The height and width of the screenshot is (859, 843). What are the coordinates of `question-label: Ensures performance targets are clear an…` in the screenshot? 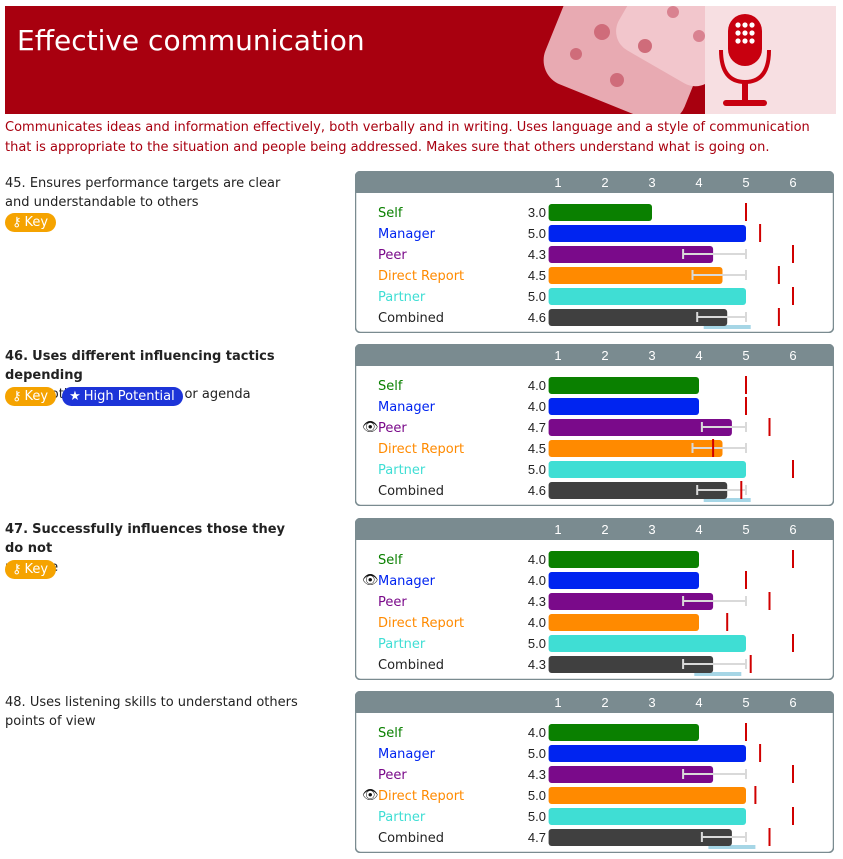 It's located at (143, 193).